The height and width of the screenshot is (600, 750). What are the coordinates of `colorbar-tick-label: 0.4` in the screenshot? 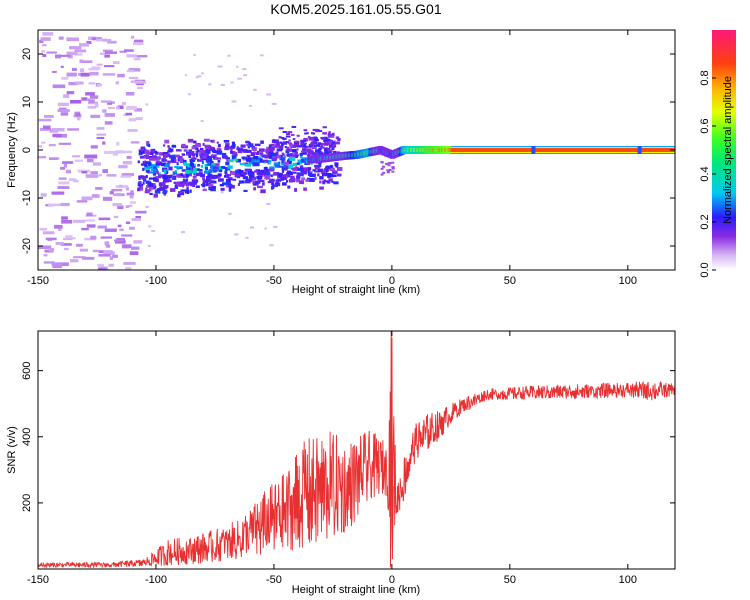 It's located at (705, 173).